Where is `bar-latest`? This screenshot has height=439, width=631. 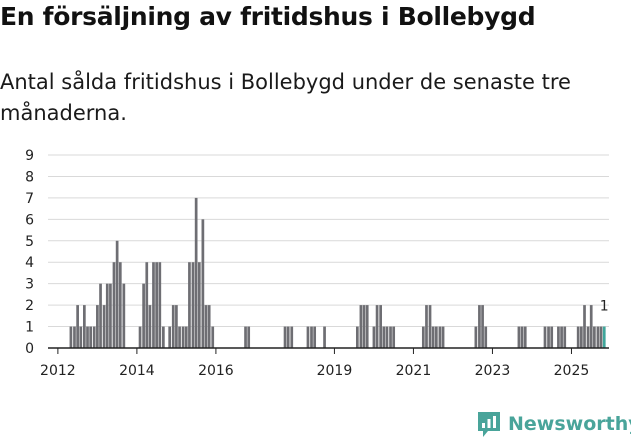
bar-latest is located at coordinates (604, 337).